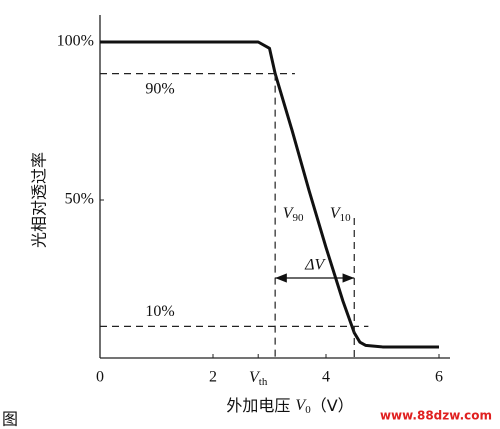 This screenshot has width=500, height=429. I want to click on x-label-var: V, so click(301, 405).